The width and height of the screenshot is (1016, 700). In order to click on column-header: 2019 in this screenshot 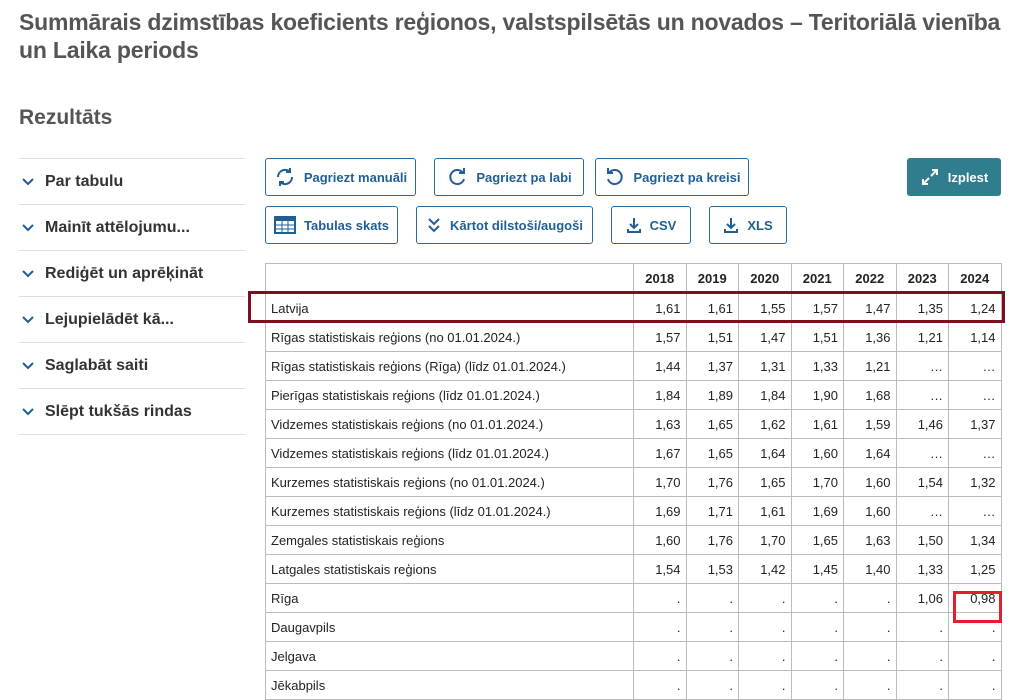, I will do `click(712, 278)`.